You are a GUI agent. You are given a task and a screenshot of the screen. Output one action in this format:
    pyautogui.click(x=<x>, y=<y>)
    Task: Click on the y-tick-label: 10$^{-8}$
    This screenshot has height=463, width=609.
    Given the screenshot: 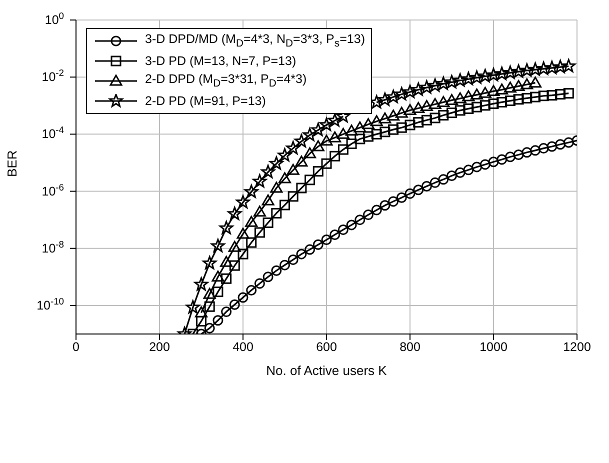 What is the action you would take?
    pyautogui.click(x=53, y=247)
    